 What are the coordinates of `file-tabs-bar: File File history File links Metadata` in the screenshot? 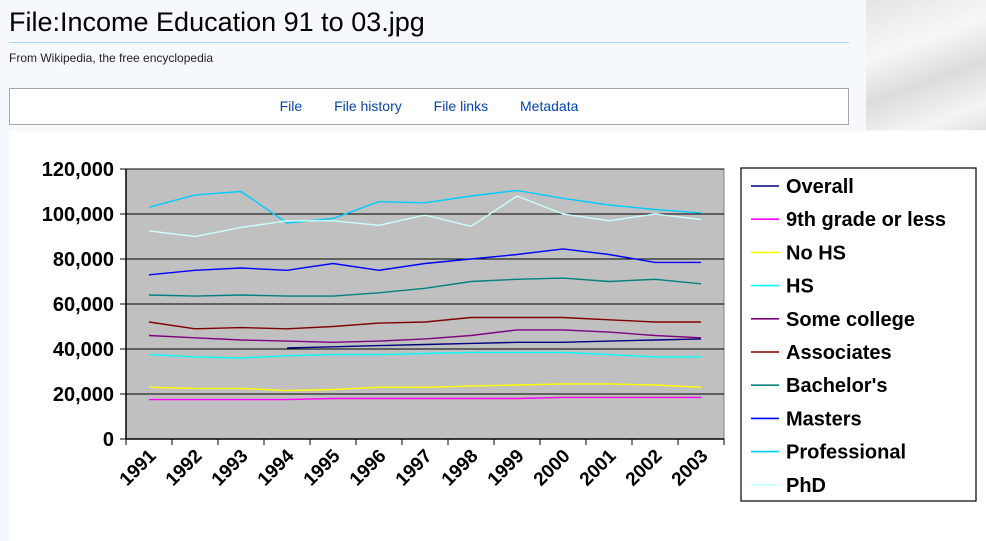 It's located at (429, 106).